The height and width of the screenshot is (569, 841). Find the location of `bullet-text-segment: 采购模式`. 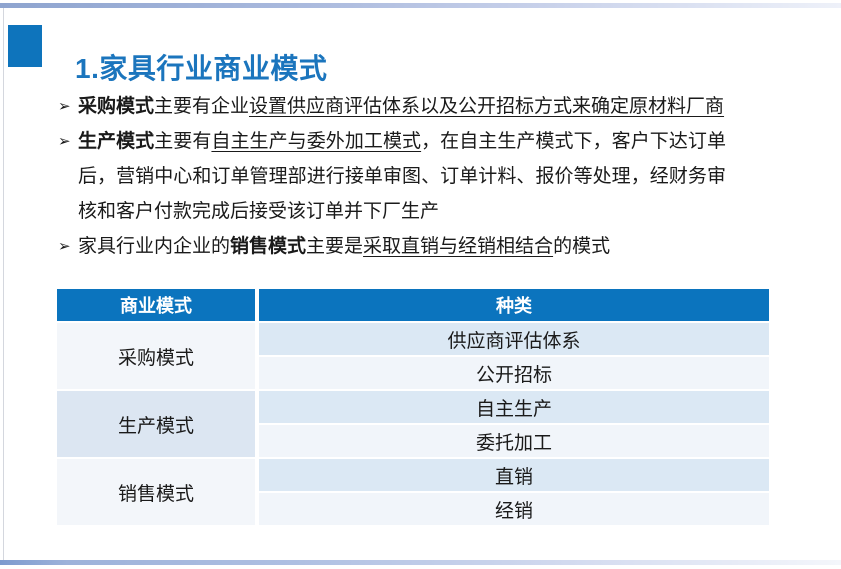

bullet-text-segment: 采购模式 is located at coordinates (116, 106).